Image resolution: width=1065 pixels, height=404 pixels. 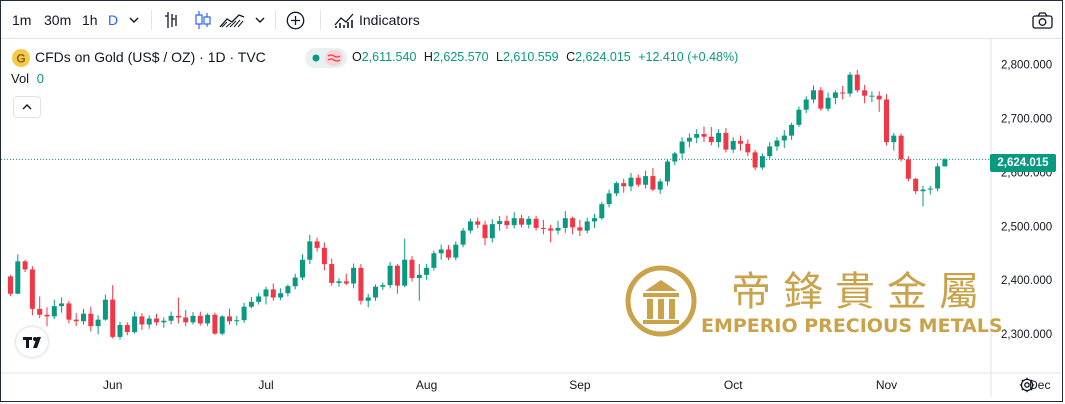 What do you see at coordinates (40, 78) in the screenshot?
I see `volume-value: 0` at bounding box center [40, 78].